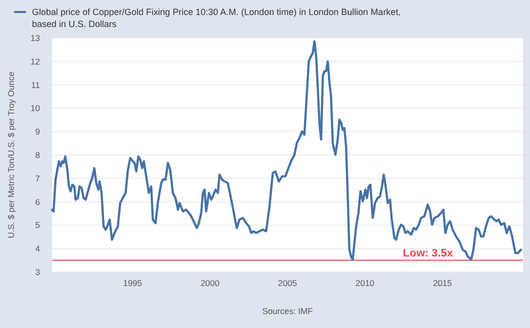  What do you see at coordinates (287, 311) in the screenshot?
I see `source-note: Sources: IMF` at bounding box center [287, 311].